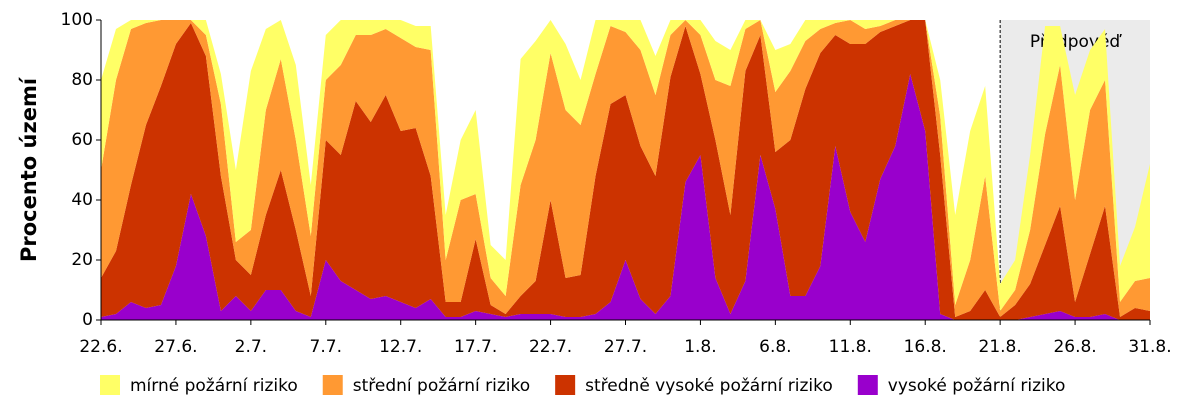 The image size is (1200, 400). Describe the element at coordinates (82, 260) in the screenshot. I see `y-tick-label: 20` at that location.